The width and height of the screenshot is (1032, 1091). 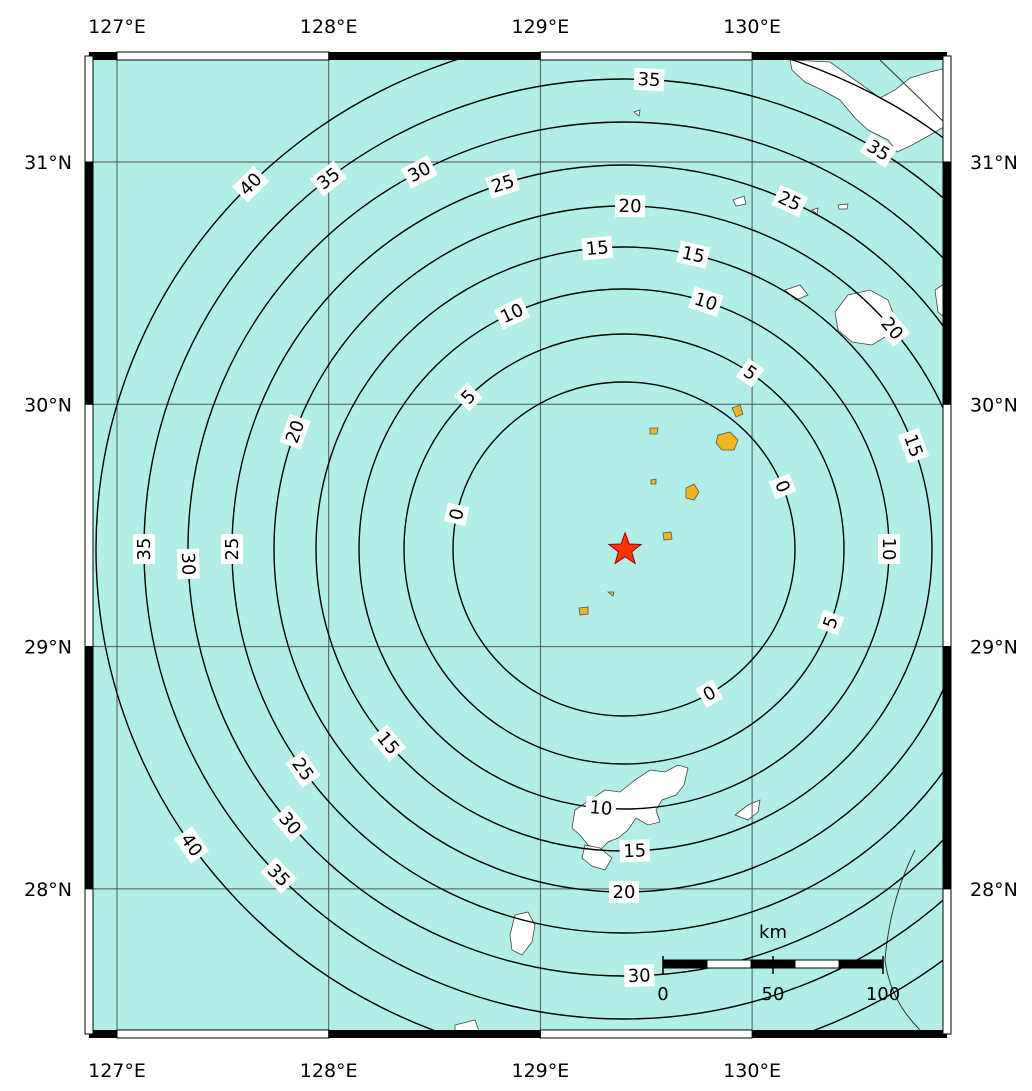 What do you see at coordinates (752, 27) in the screenshot?
I see `lon-tick-label-top: 130°E` at bounding box center [752, 27].